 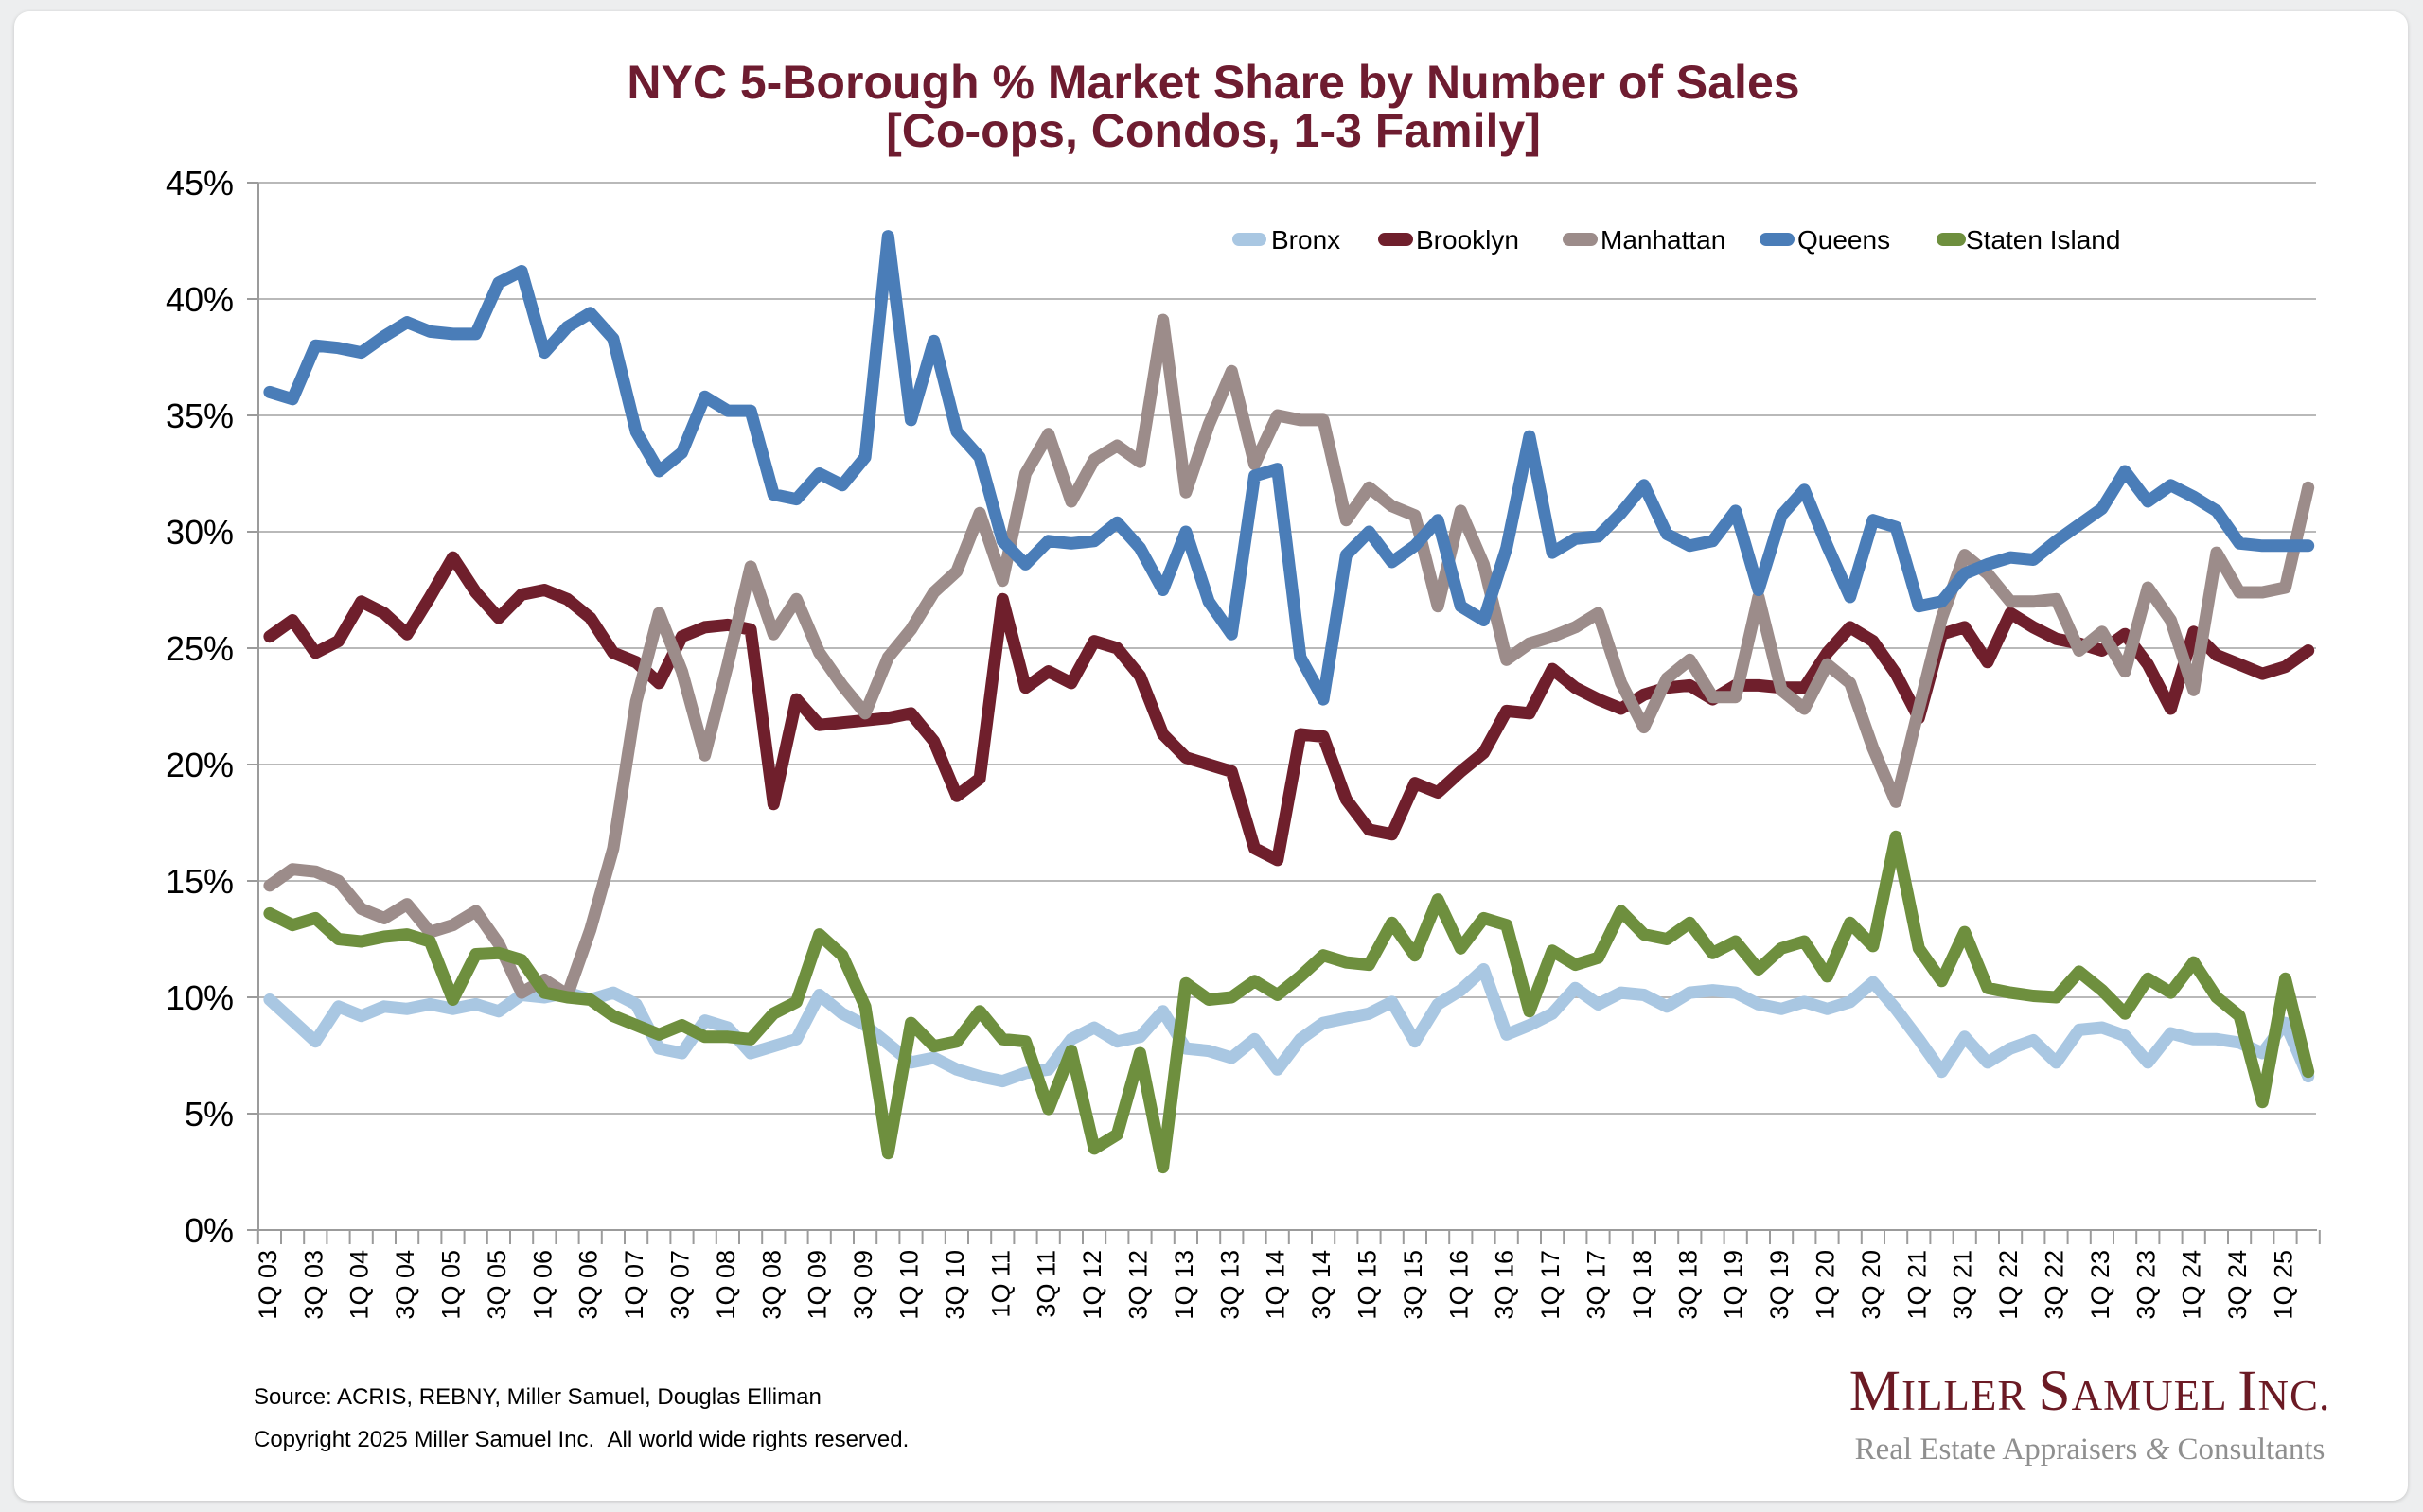 What do you see at coordinates (1779, 1285) in the screenshot?
I see `svg-text: 3Q 19` at bounding box center [1779, 1285].